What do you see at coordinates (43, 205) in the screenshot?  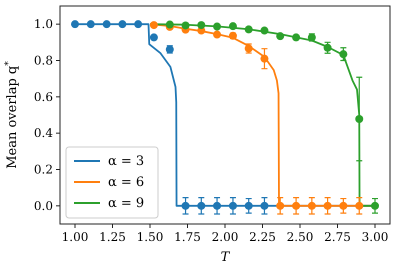 I see `y-tick-label: 0.0` at bounding box center [43, 205].